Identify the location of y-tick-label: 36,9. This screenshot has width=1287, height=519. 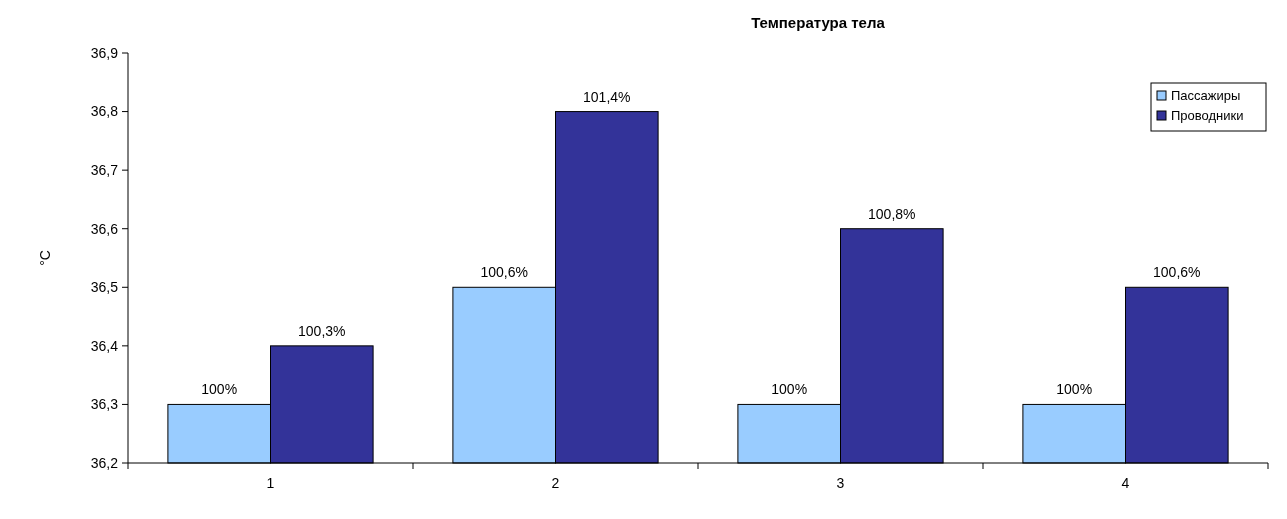
(104, 52).